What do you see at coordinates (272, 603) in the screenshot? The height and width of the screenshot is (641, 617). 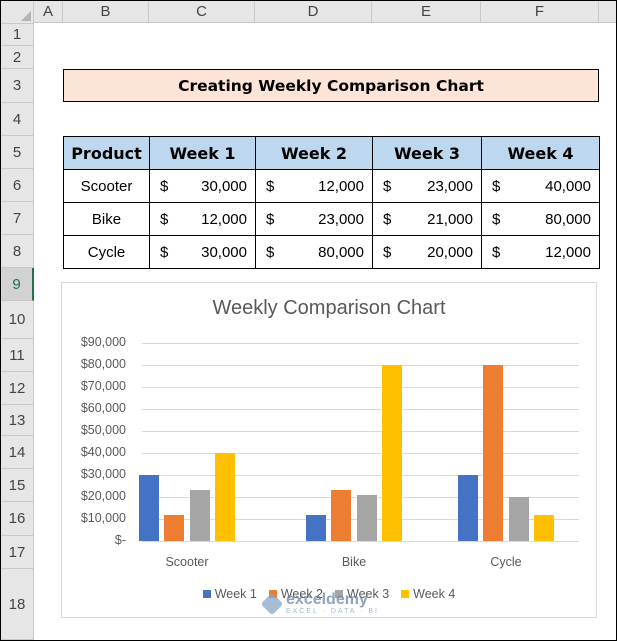 I see `exceldemy-logo-icon` at bounding box center [272, 603].